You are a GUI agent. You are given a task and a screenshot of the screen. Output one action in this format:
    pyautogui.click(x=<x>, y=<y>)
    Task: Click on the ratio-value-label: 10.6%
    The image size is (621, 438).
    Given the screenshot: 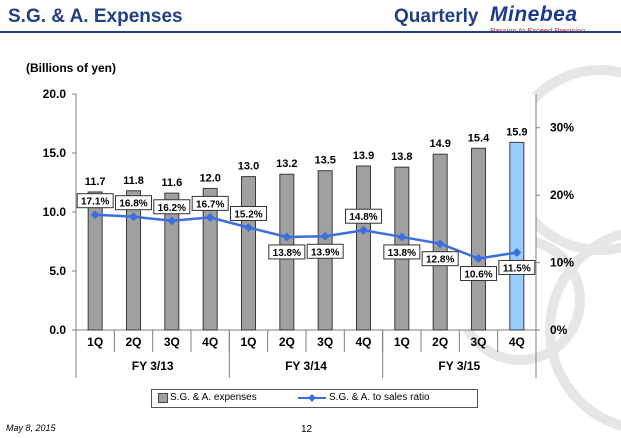 What is the action you would take?
    pyautogui.click(x=478, y=275)
    